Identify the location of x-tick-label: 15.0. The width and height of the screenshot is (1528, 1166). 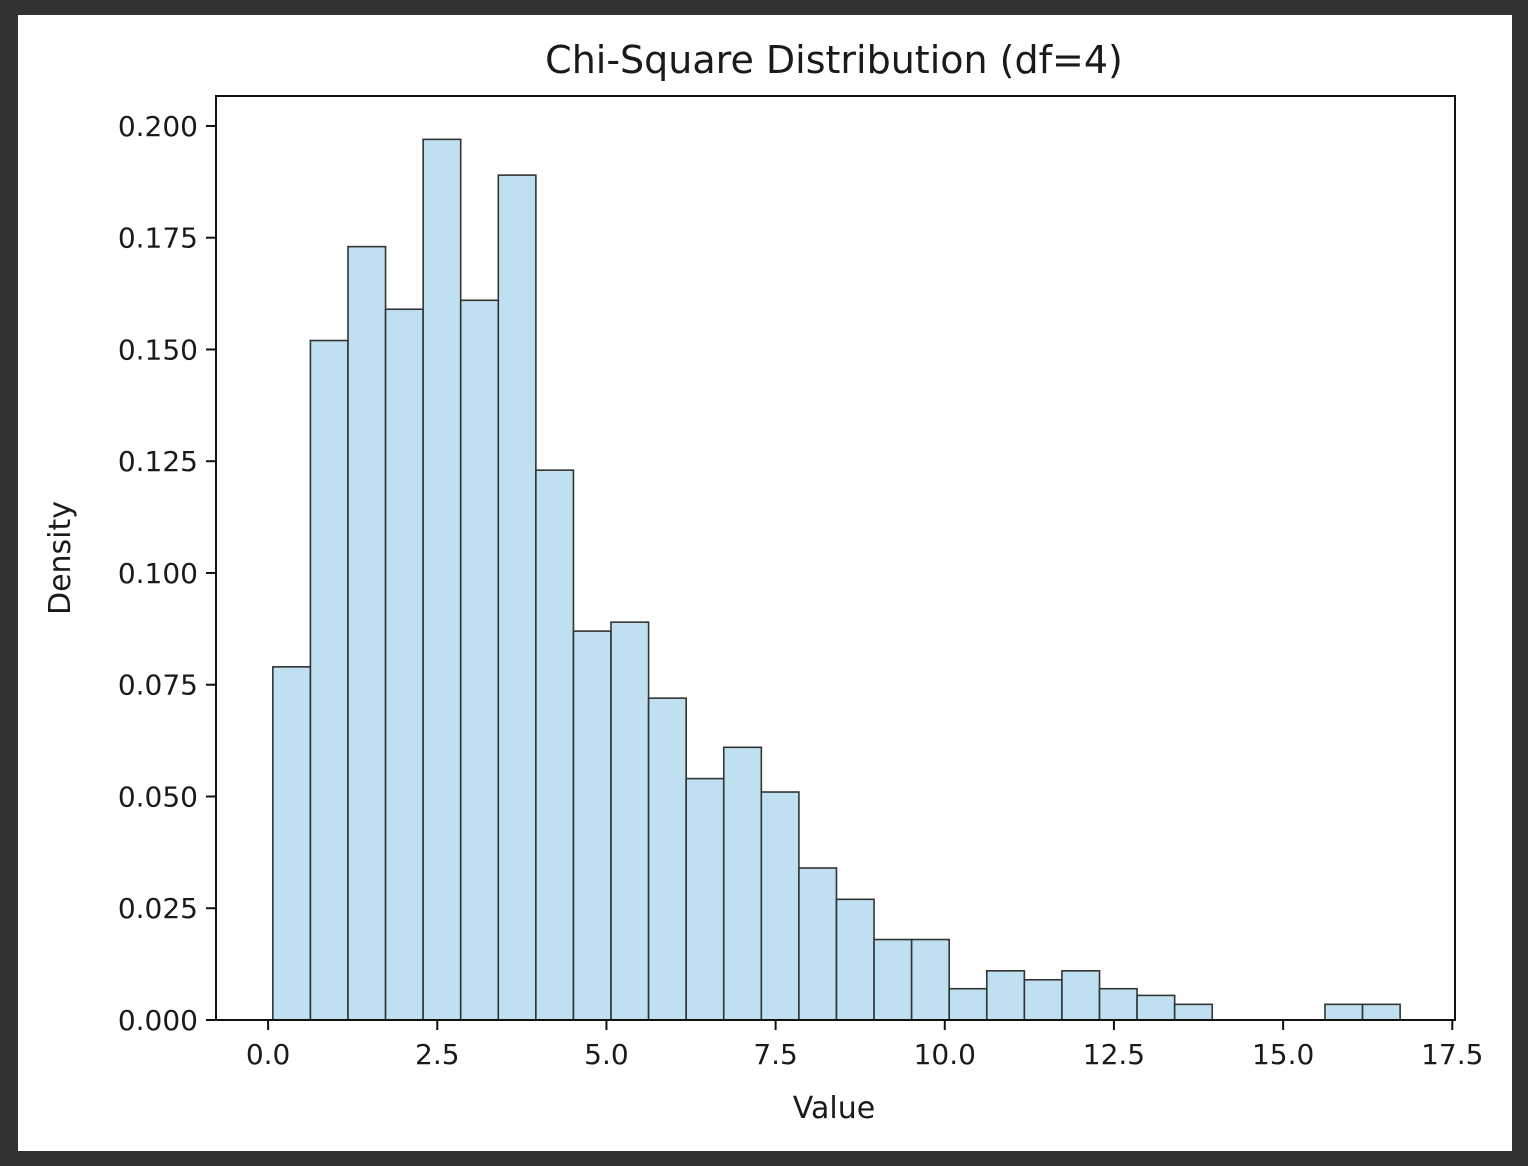
(1283, 1054).